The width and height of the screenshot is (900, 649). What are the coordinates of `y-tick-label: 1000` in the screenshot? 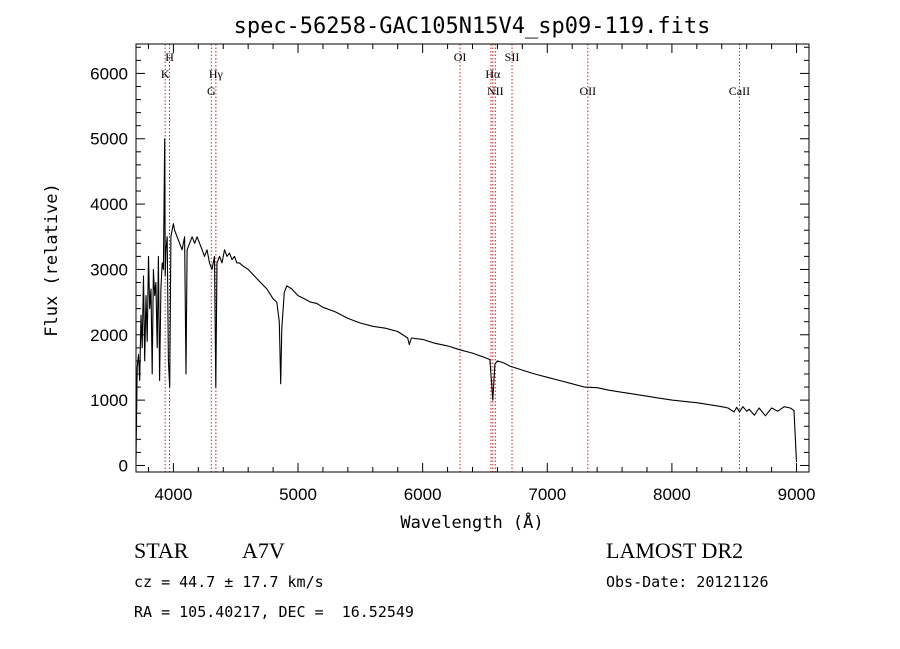 It's located at (109, 400).